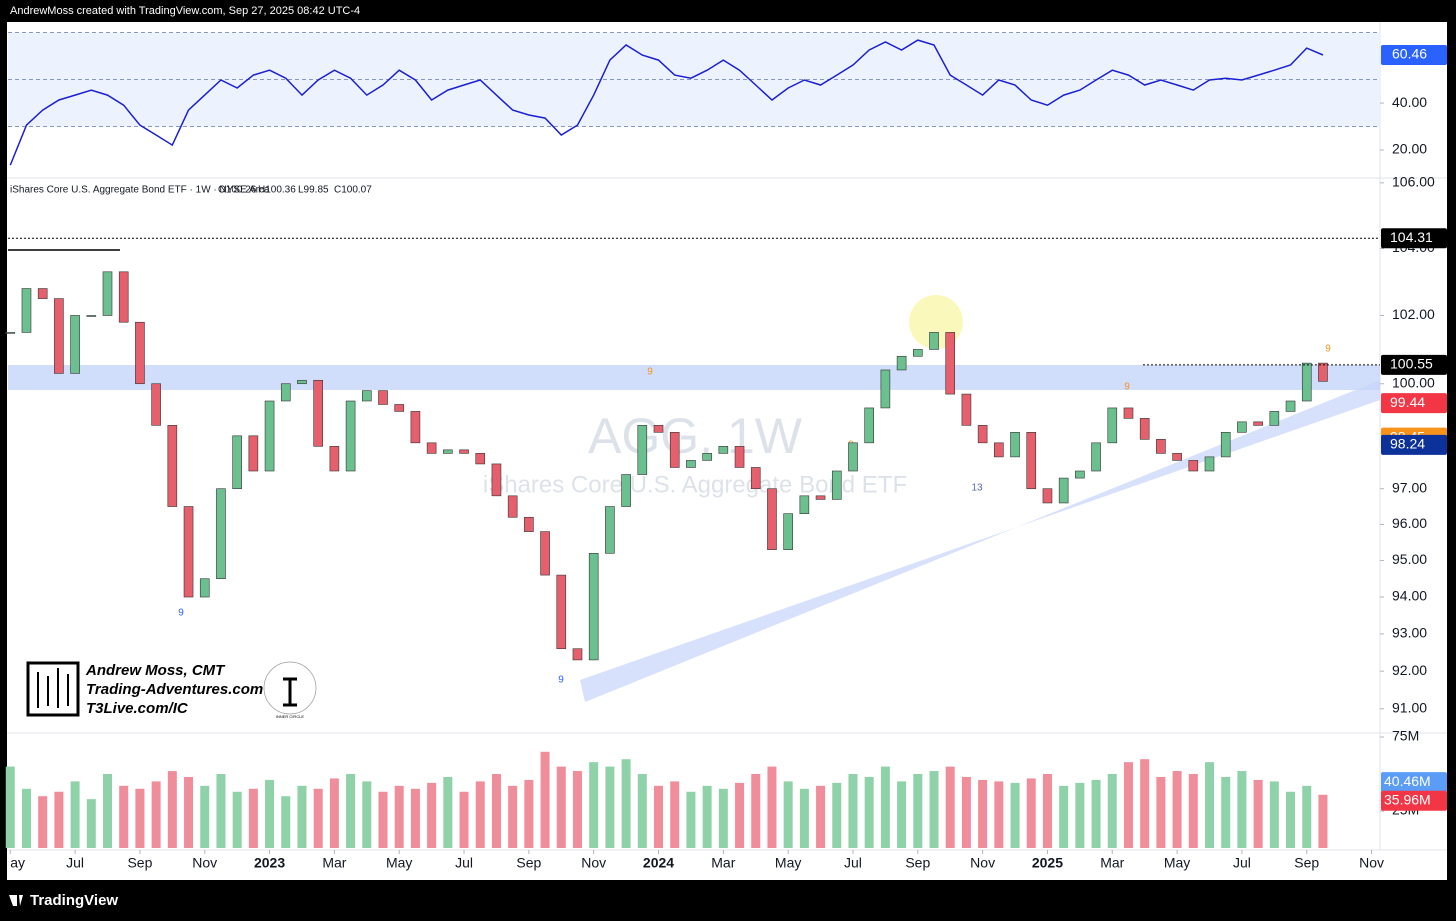  I want to click on rsi-badge, so click(1414, 54).